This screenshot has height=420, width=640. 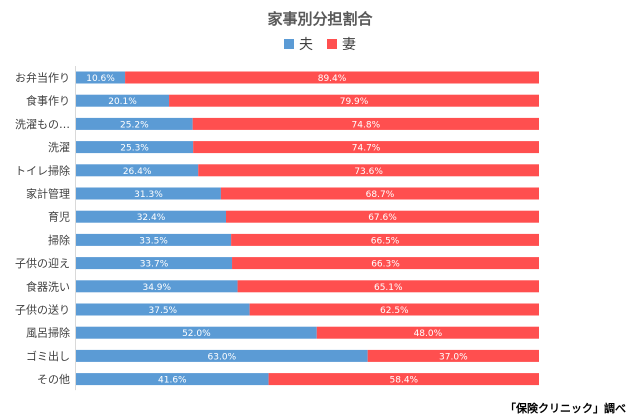 I want to click on legend-swatch-husband, so click(x=289, y=44).